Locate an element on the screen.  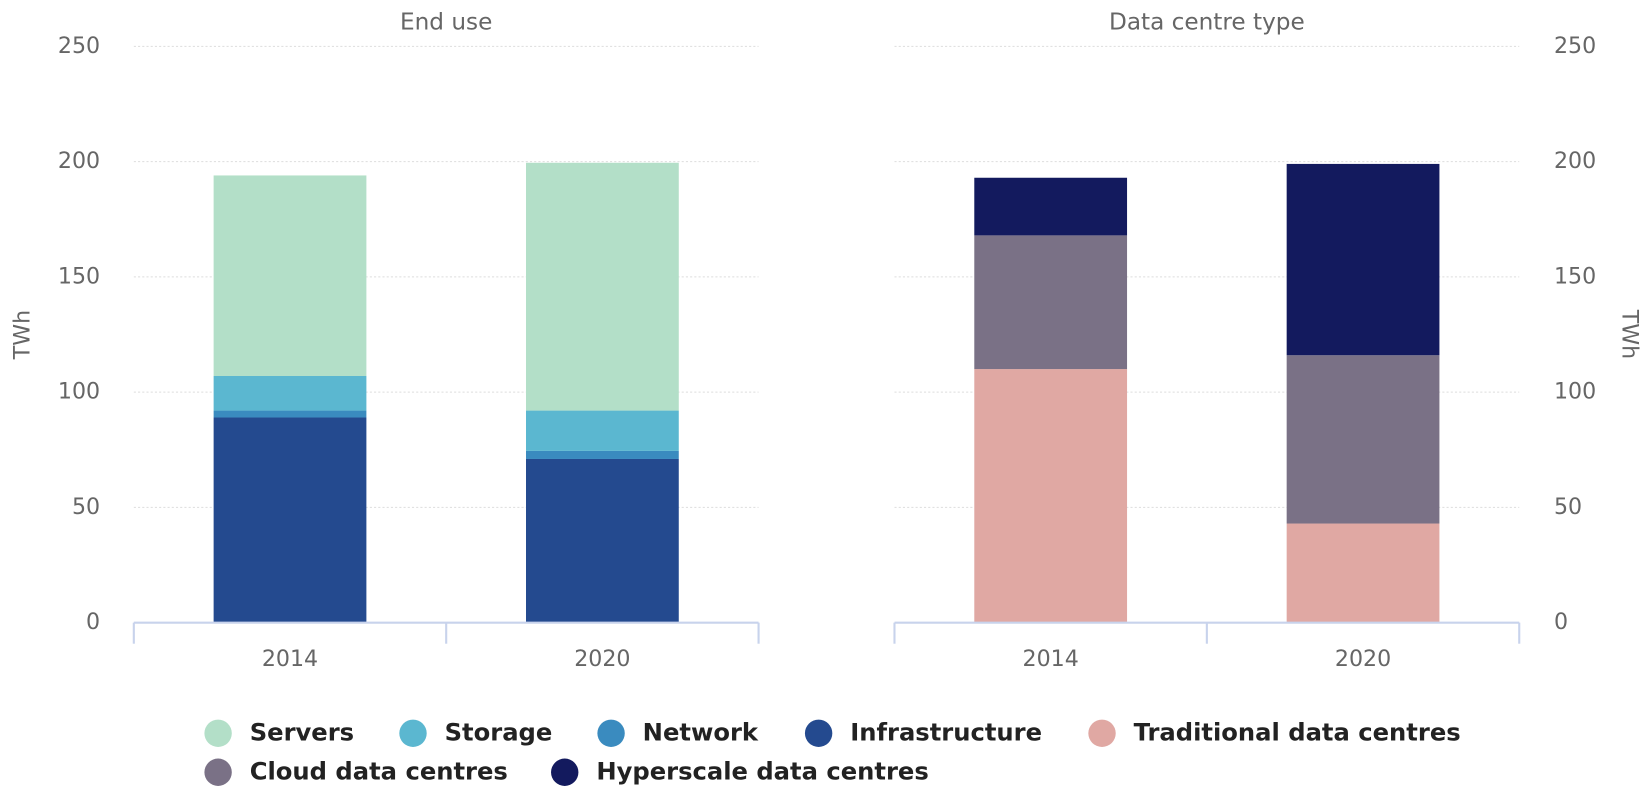
legend-label: Servers is located at coordinates (302, 732).